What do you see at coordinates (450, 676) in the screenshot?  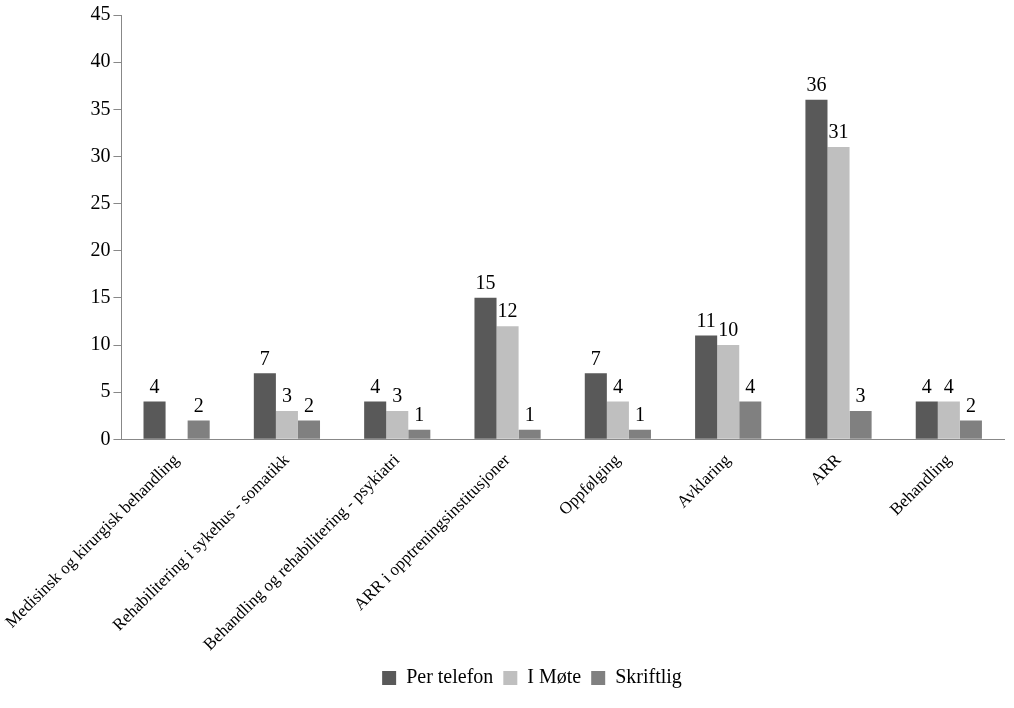 I see `legend-label: Per telefon` at bounding box center [450, 676].